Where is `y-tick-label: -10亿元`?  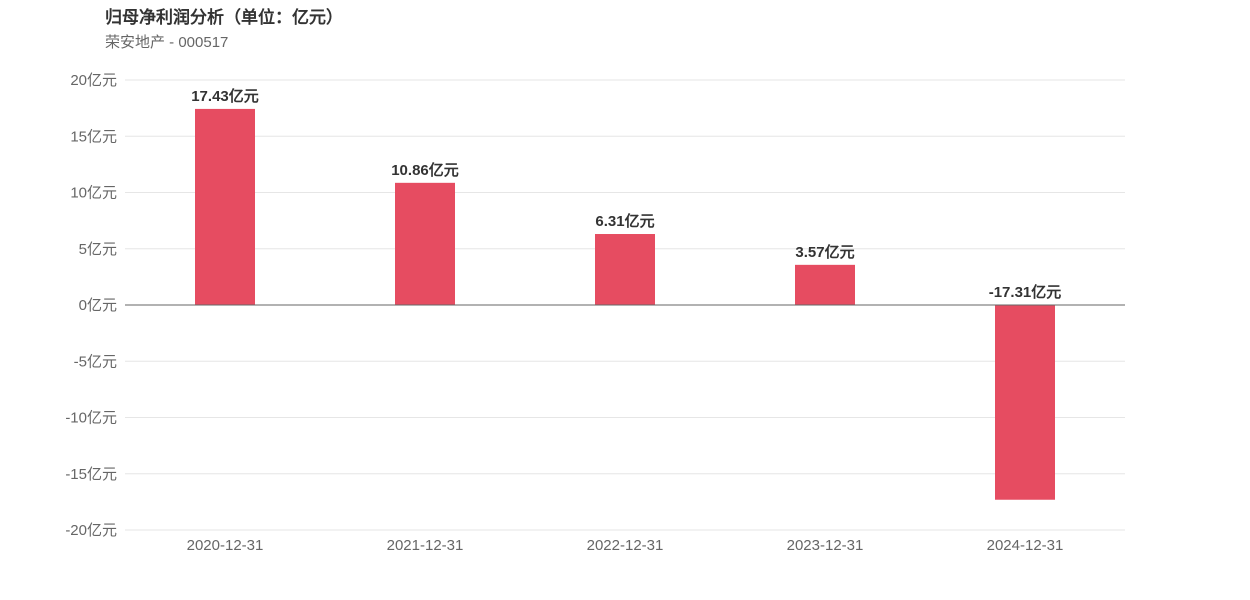 y-tick-label: -10亿元 is located at coordinates (91, 418).